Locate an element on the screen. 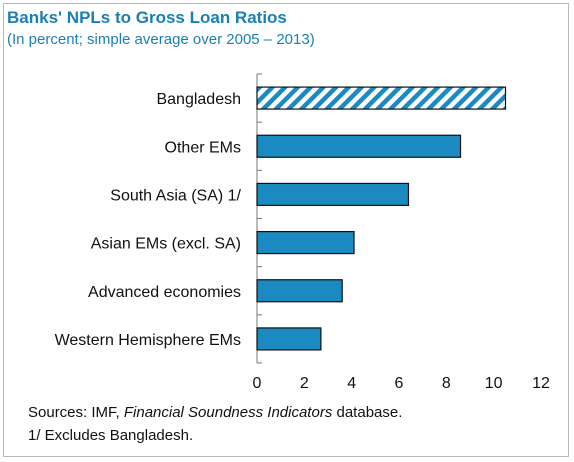  source-suffix: database. is located at coordinates (367, 412).